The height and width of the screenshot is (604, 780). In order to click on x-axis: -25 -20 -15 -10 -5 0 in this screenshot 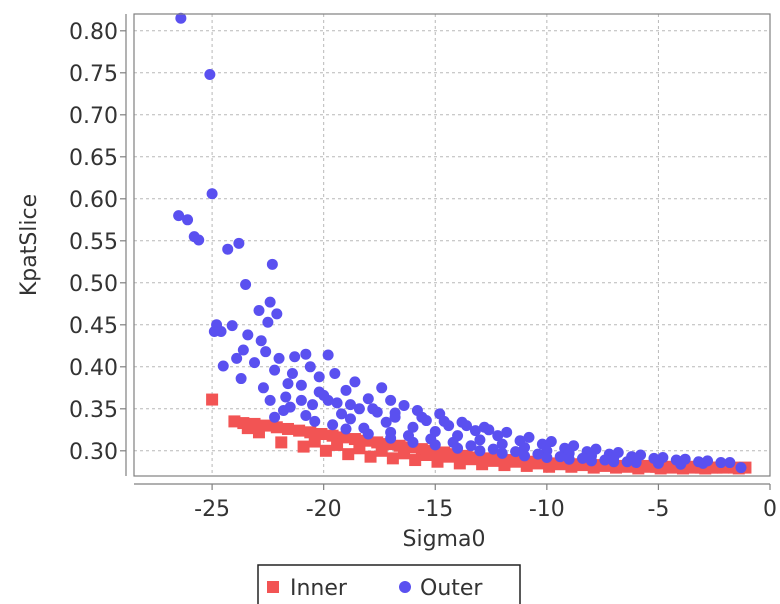, I will do `click(455, 502)`.